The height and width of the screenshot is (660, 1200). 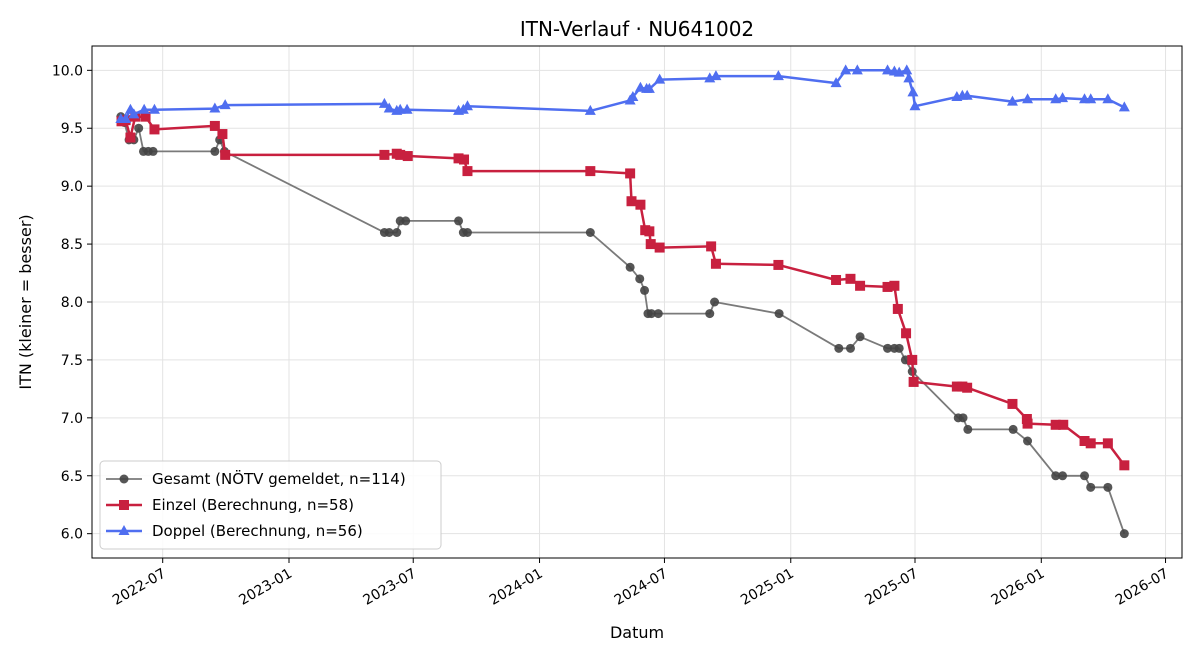 I want to click on chart-title: ITN-Verlauf · NU641002, so click(x=637, y=29).